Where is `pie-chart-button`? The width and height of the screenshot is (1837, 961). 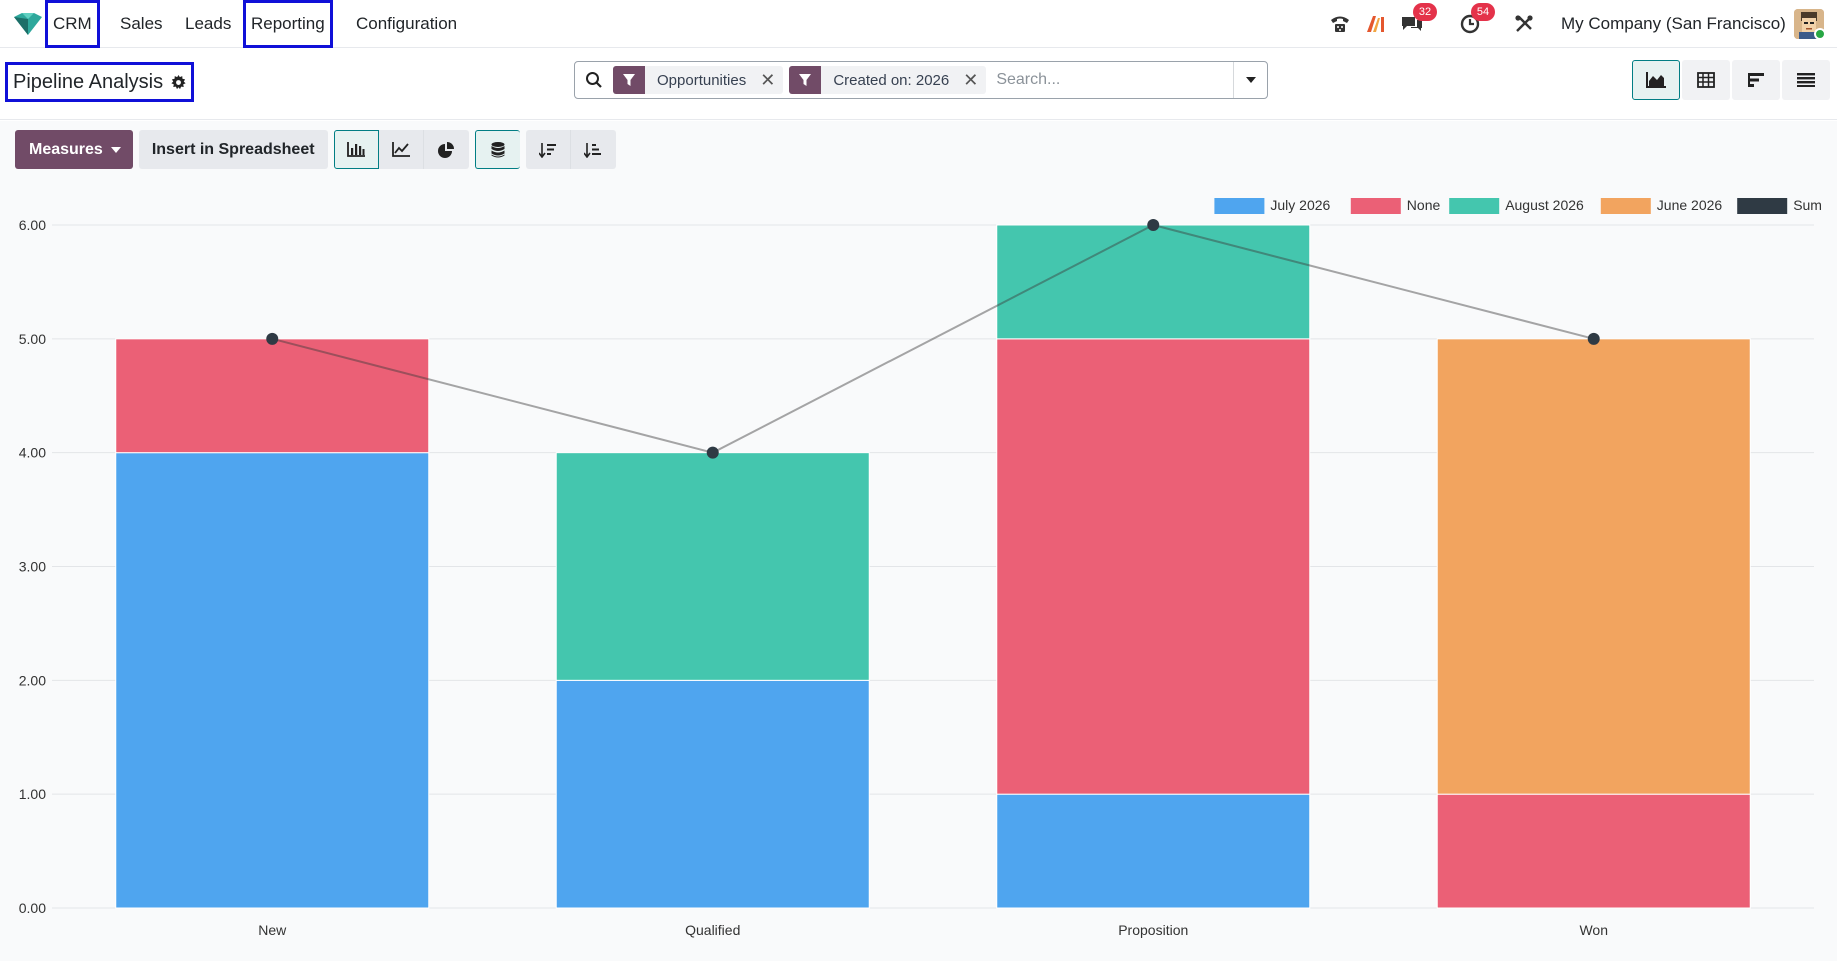
pie-chart-button is located at coordinates (446, 149).